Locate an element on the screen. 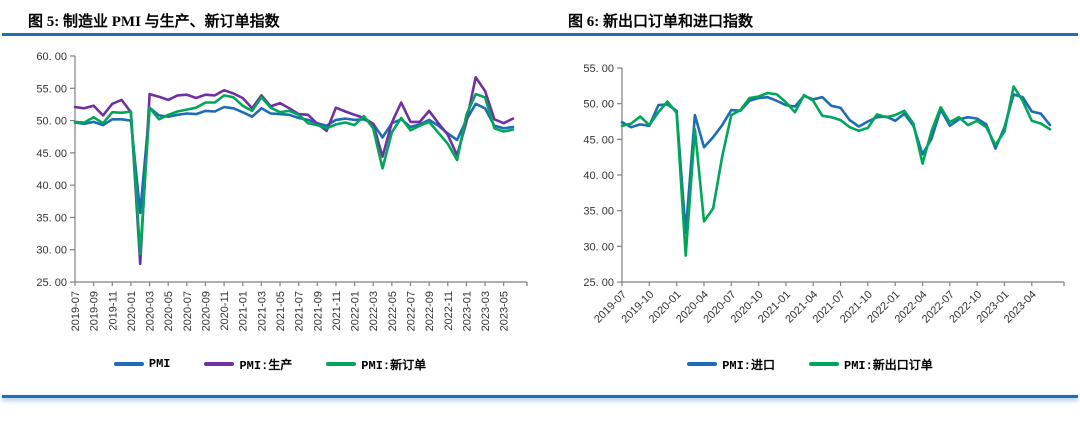 The width and height of the screenshot is (1080, 436). y-axis-tick-label: 60. 00 is located at coordinates (51, 57).